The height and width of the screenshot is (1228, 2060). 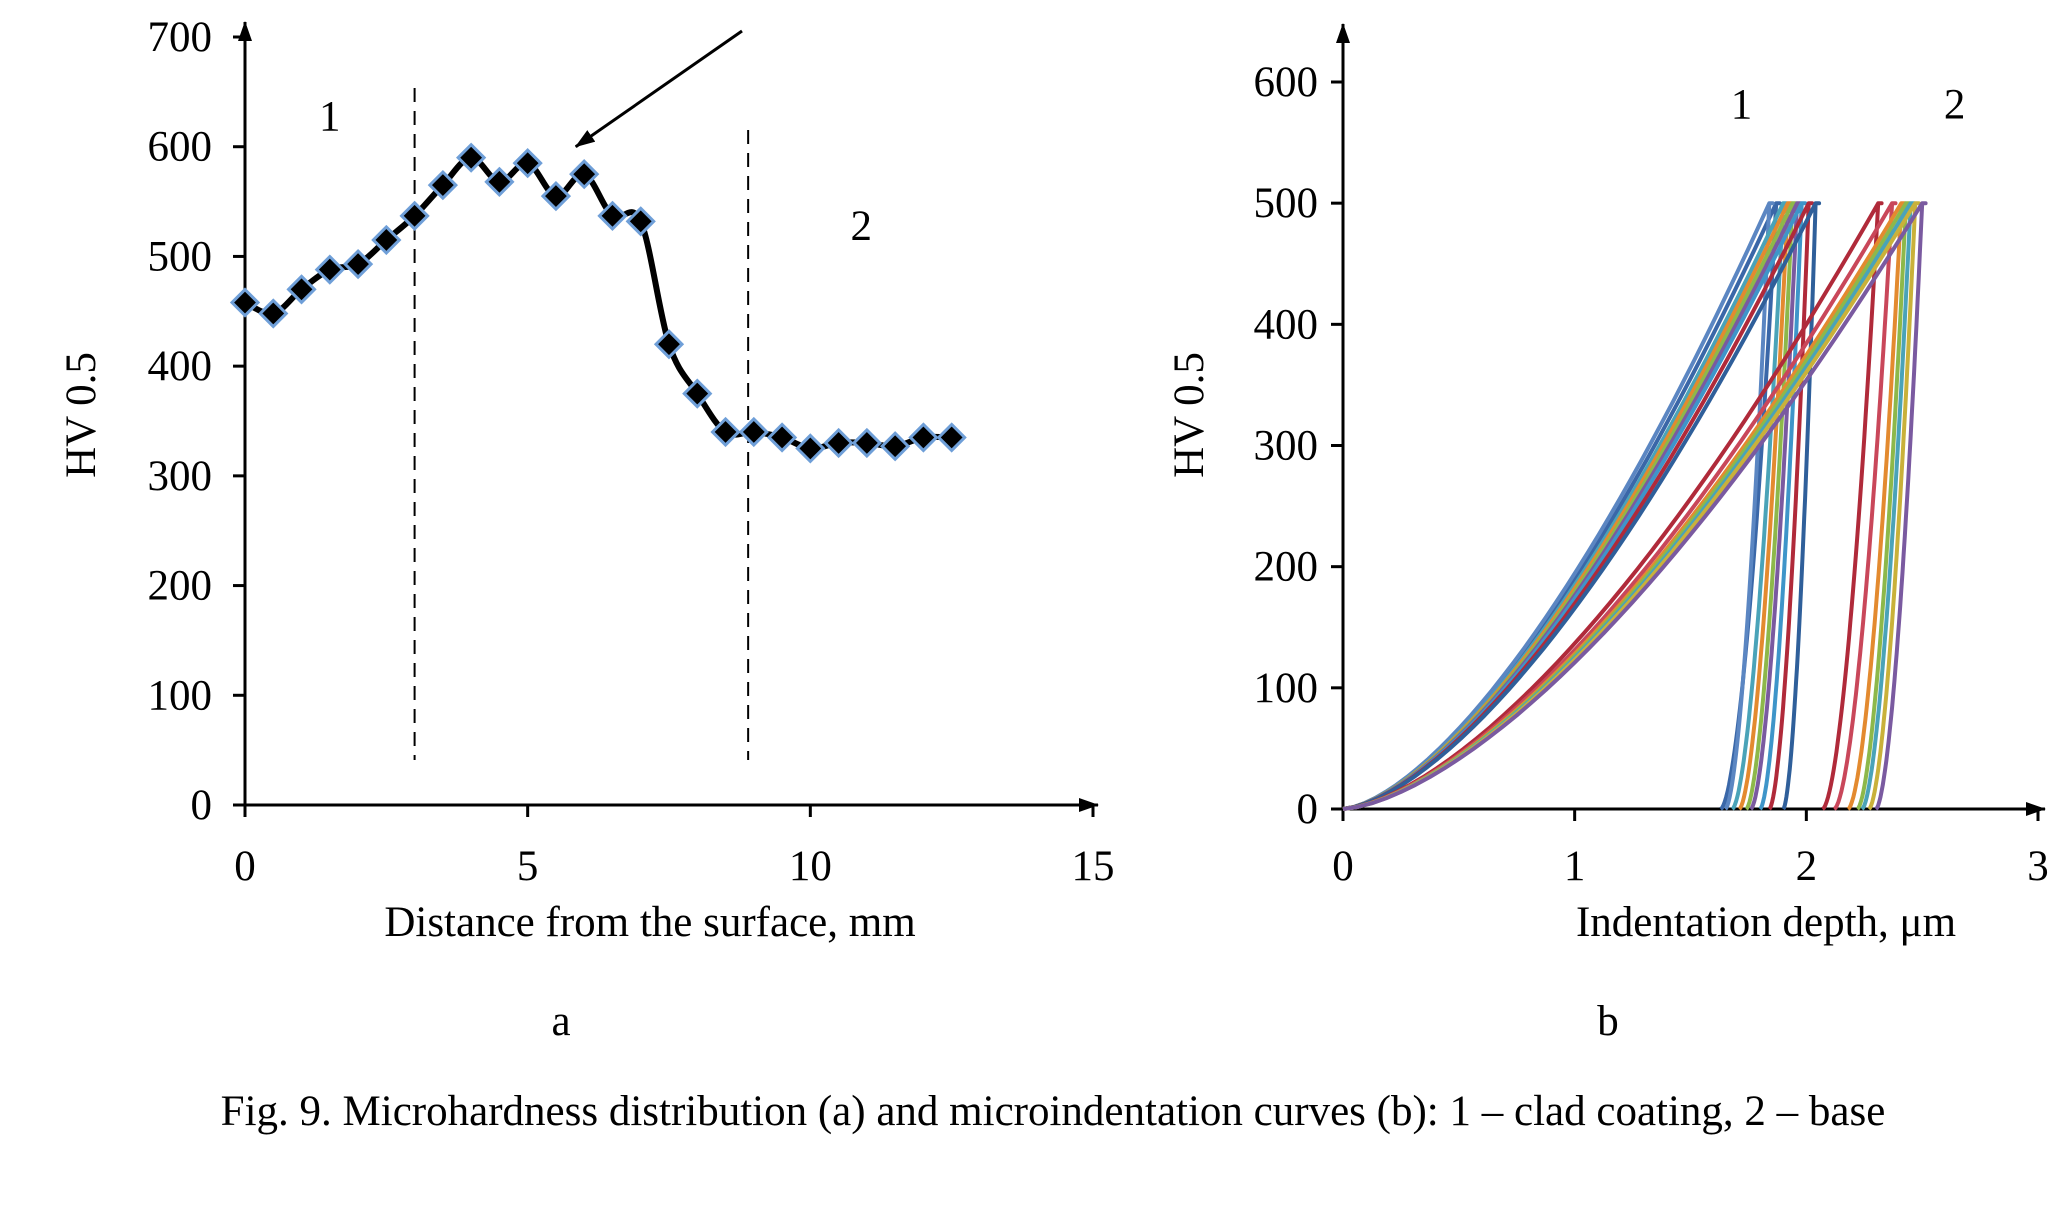 I want to click on panel-a-series-line, so click(x=597, y=303).